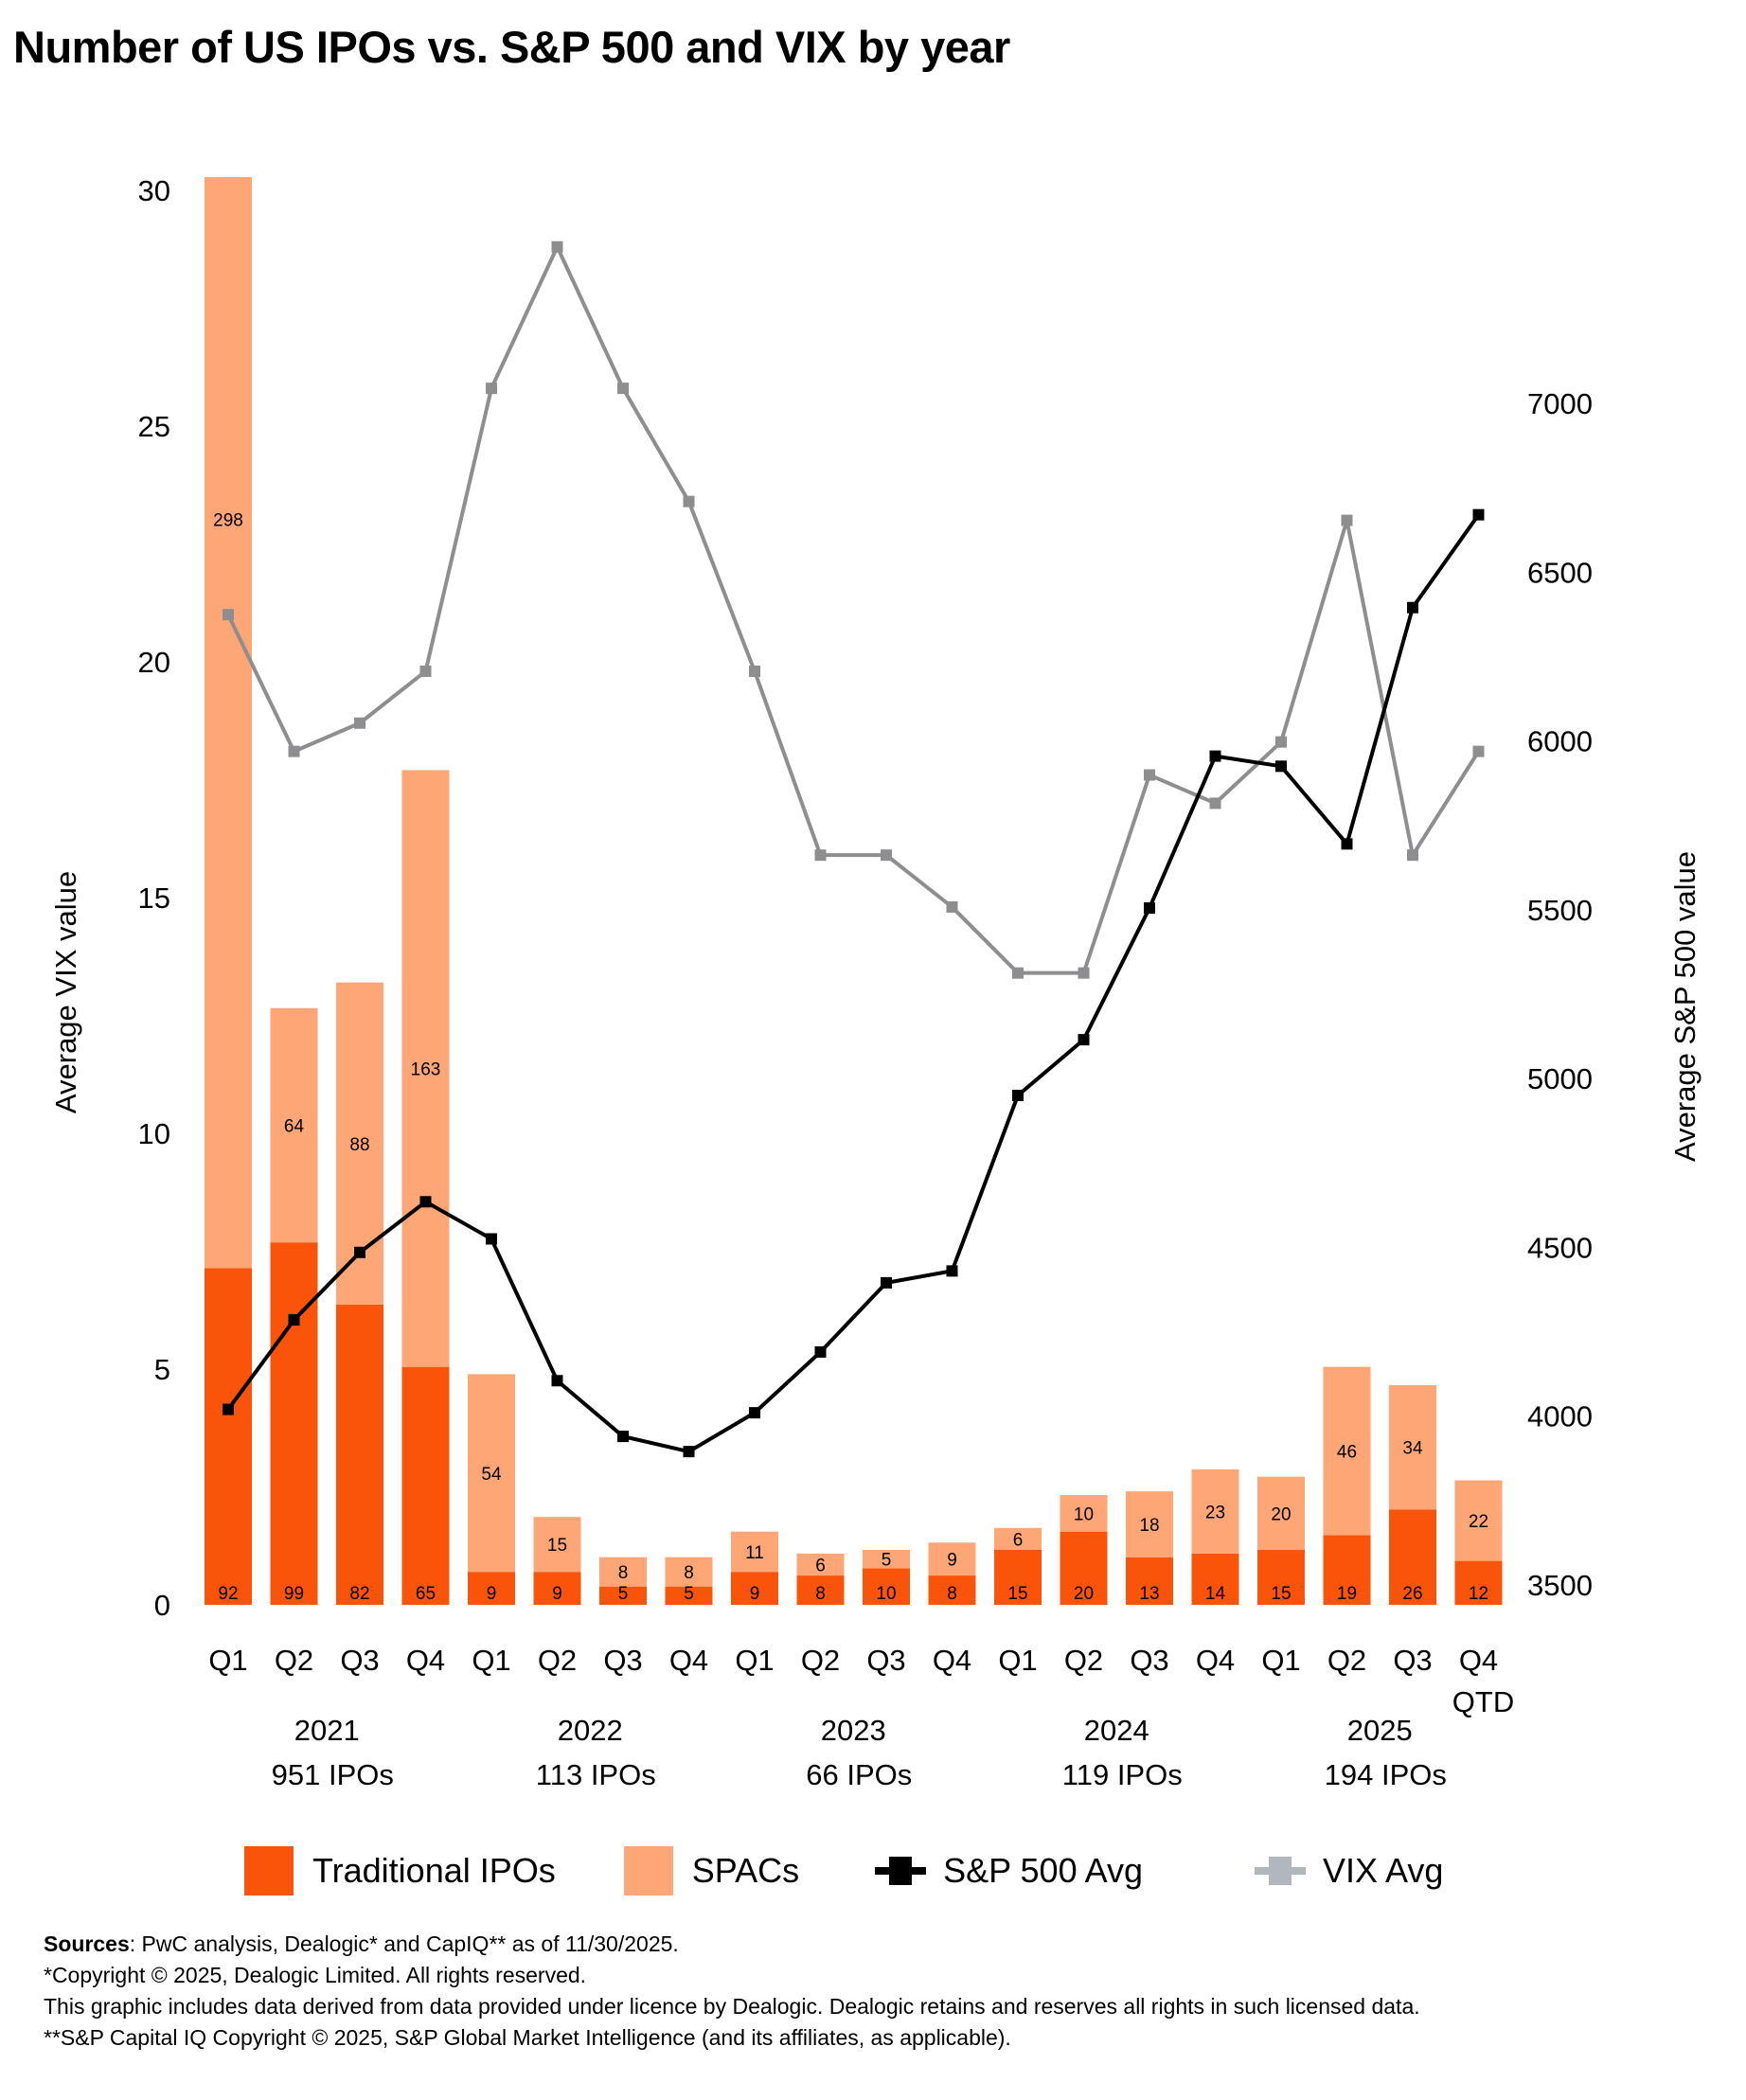  What do you see at coordinates (359, 1145) in the screenshot?
I see `bar-label-spac: 88` at bounding box center [359, 1145].